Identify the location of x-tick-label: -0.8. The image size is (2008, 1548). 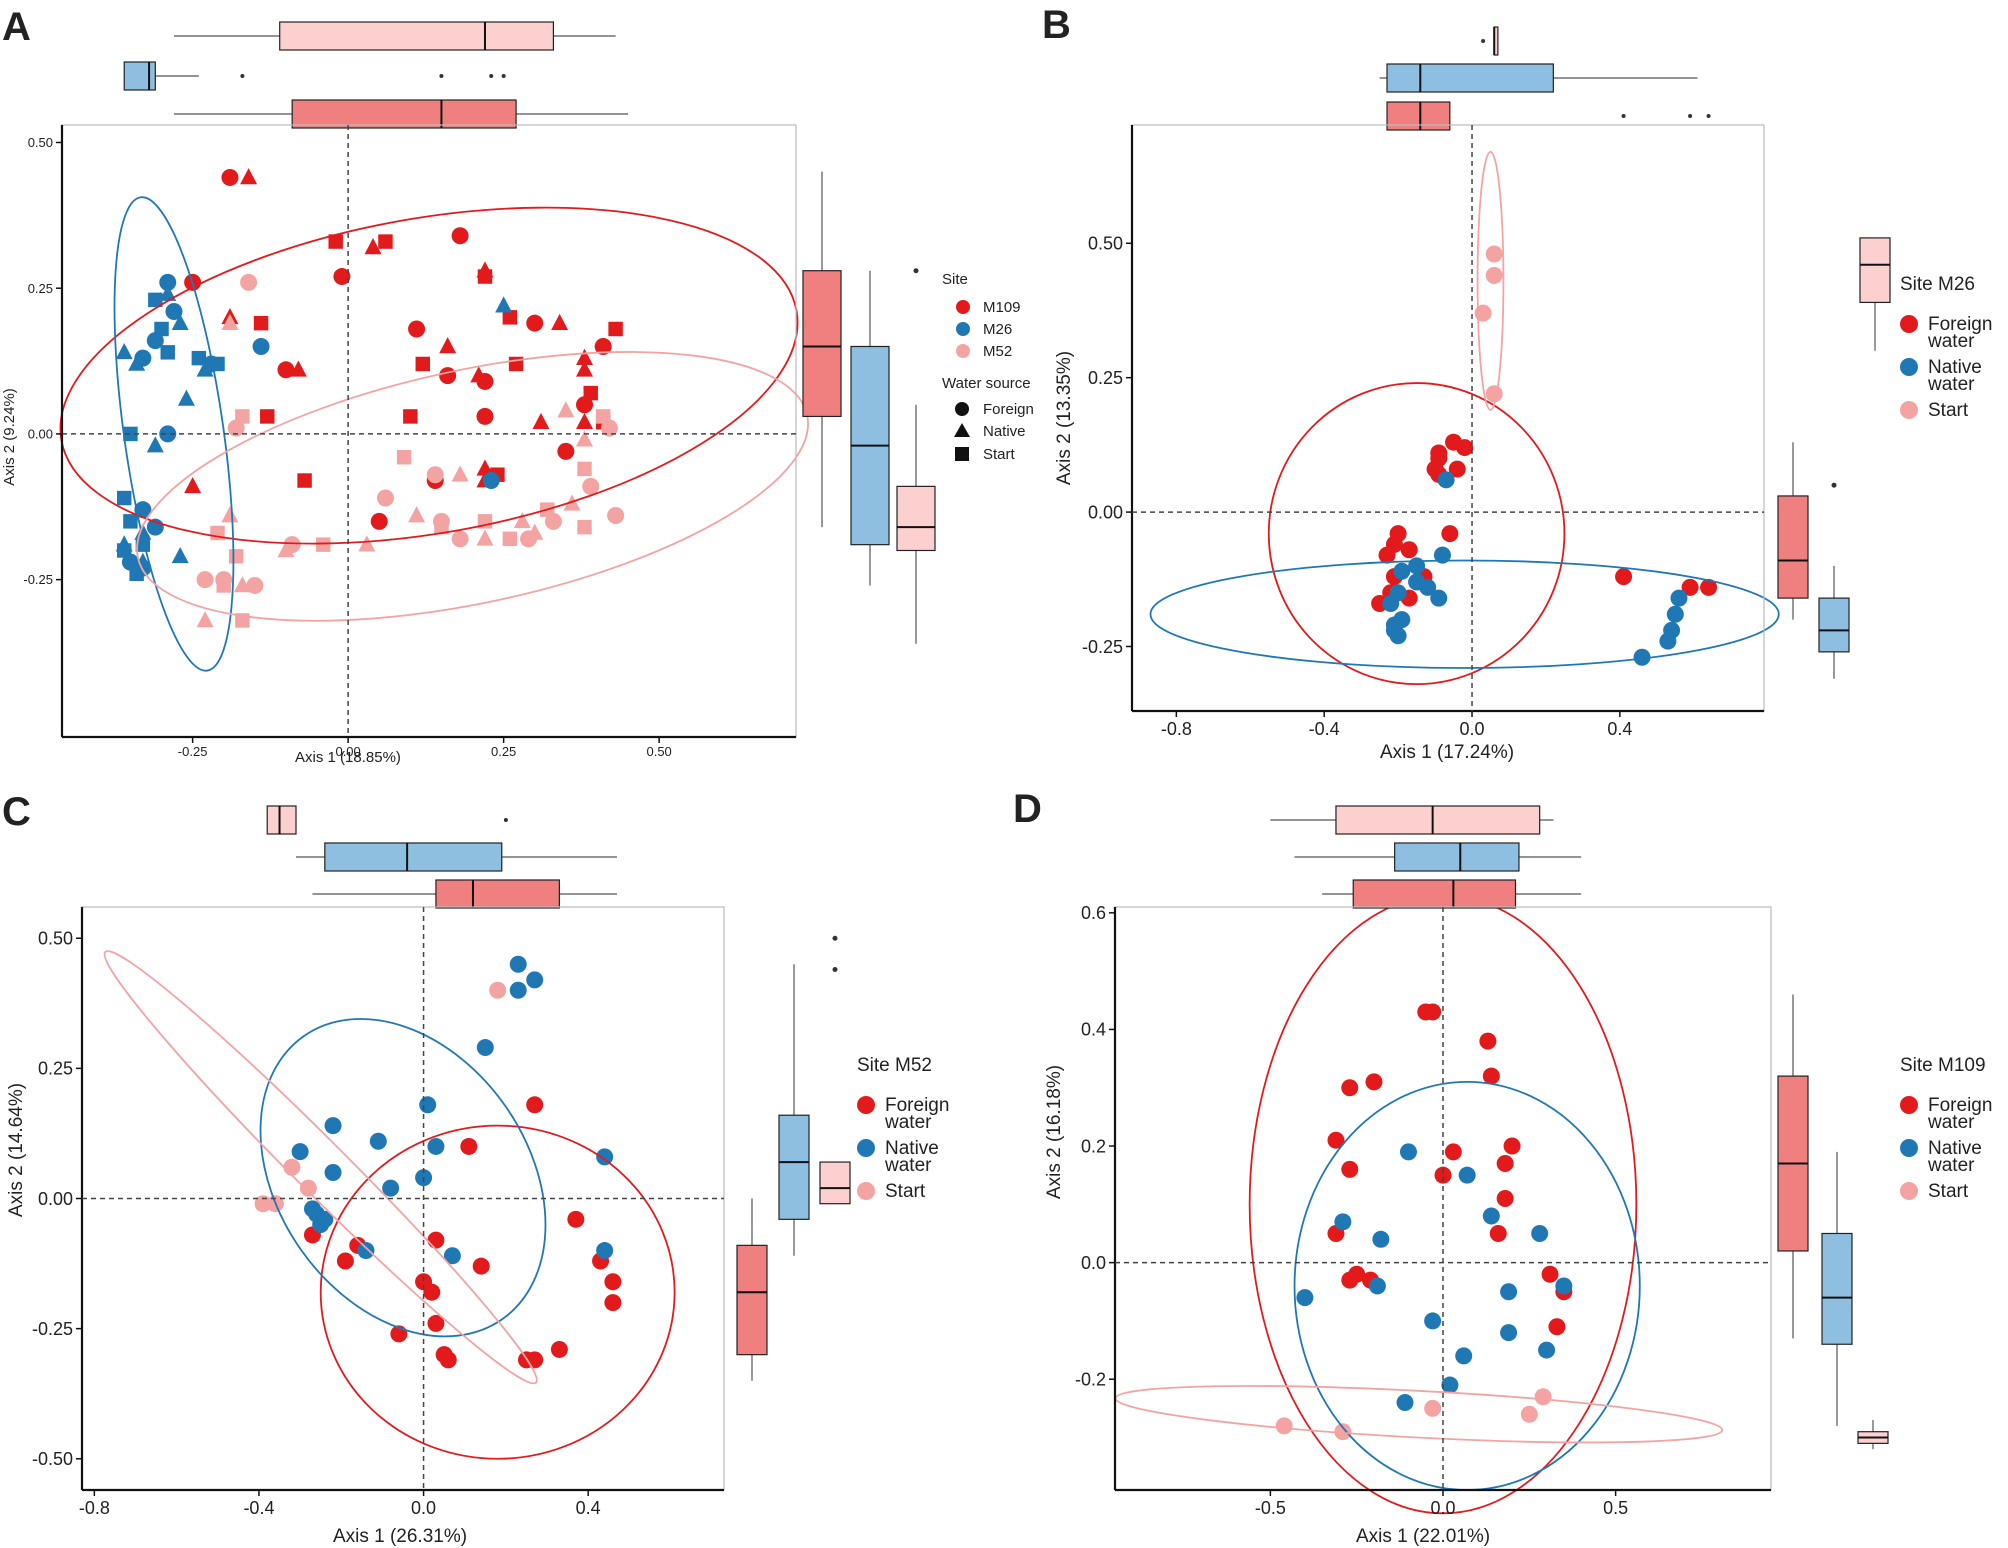
(94, 1508).